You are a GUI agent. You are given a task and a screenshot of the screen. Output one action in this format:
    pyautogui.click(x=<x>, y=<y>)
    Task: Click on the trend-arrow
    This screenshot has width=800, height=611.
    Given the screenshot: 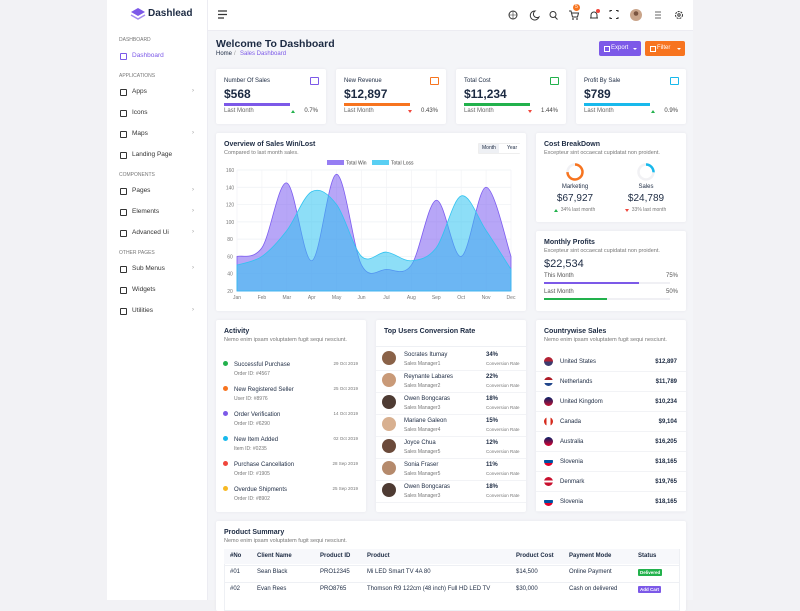 What is the action you would take?
    pyautogui.click(x=530, y=111)
    